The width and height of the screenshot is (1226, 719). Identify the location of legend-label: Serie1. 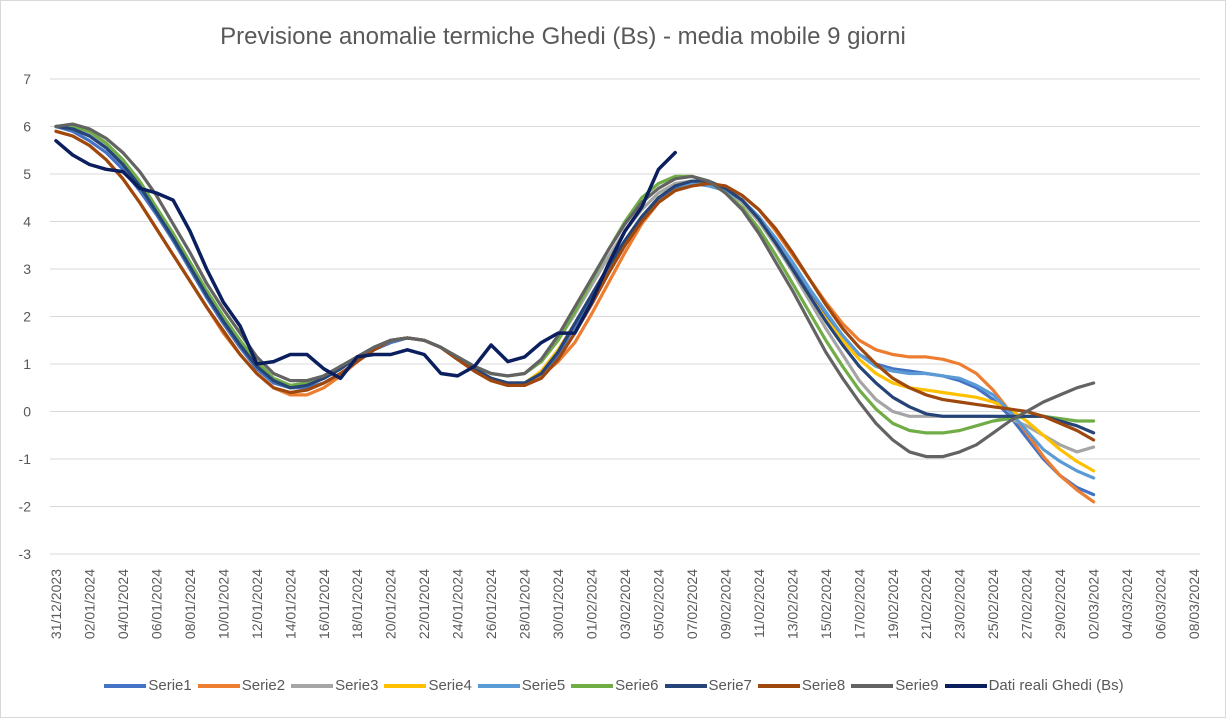
(170, 685).